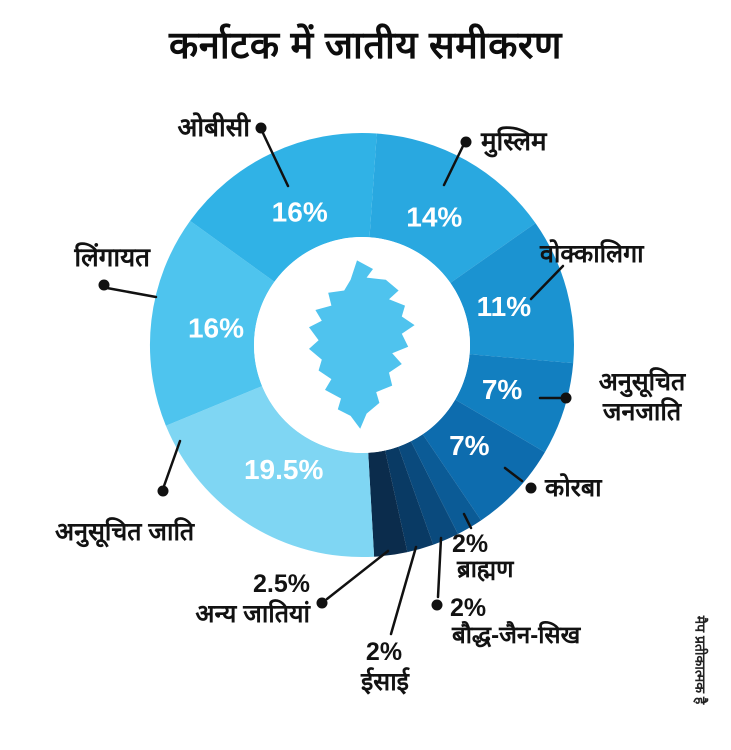 The image size is (731, 750). What do you see at coordinates (531, 488) in the screenshot?
I see `callout-dot-koraba` at bounding box center [531, 488].